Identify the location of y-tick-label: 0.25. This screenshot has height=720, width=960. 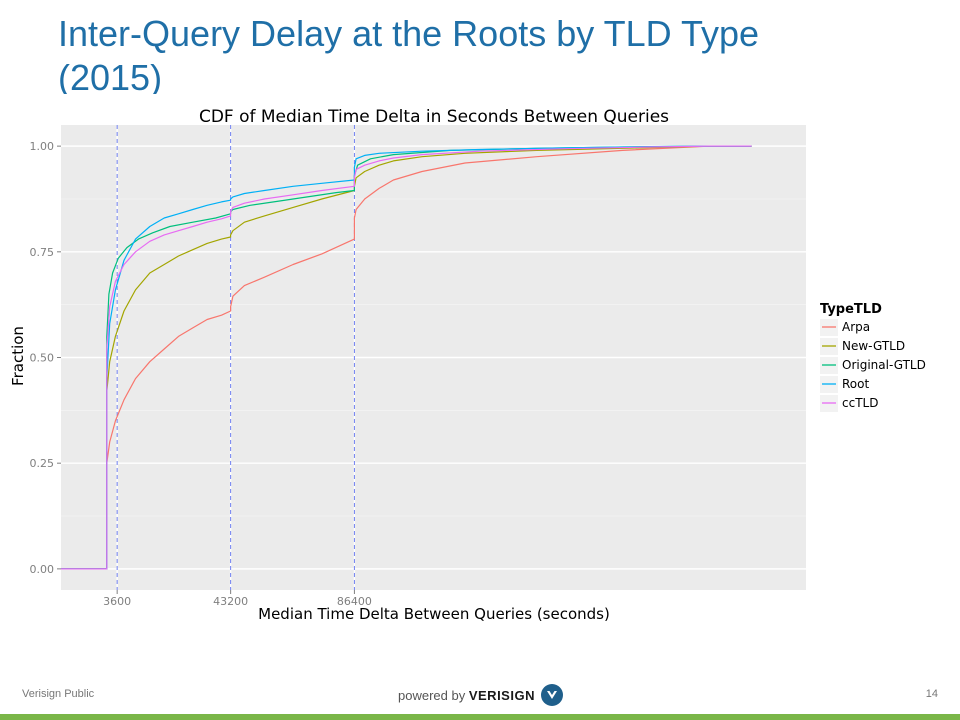
(42, 463).